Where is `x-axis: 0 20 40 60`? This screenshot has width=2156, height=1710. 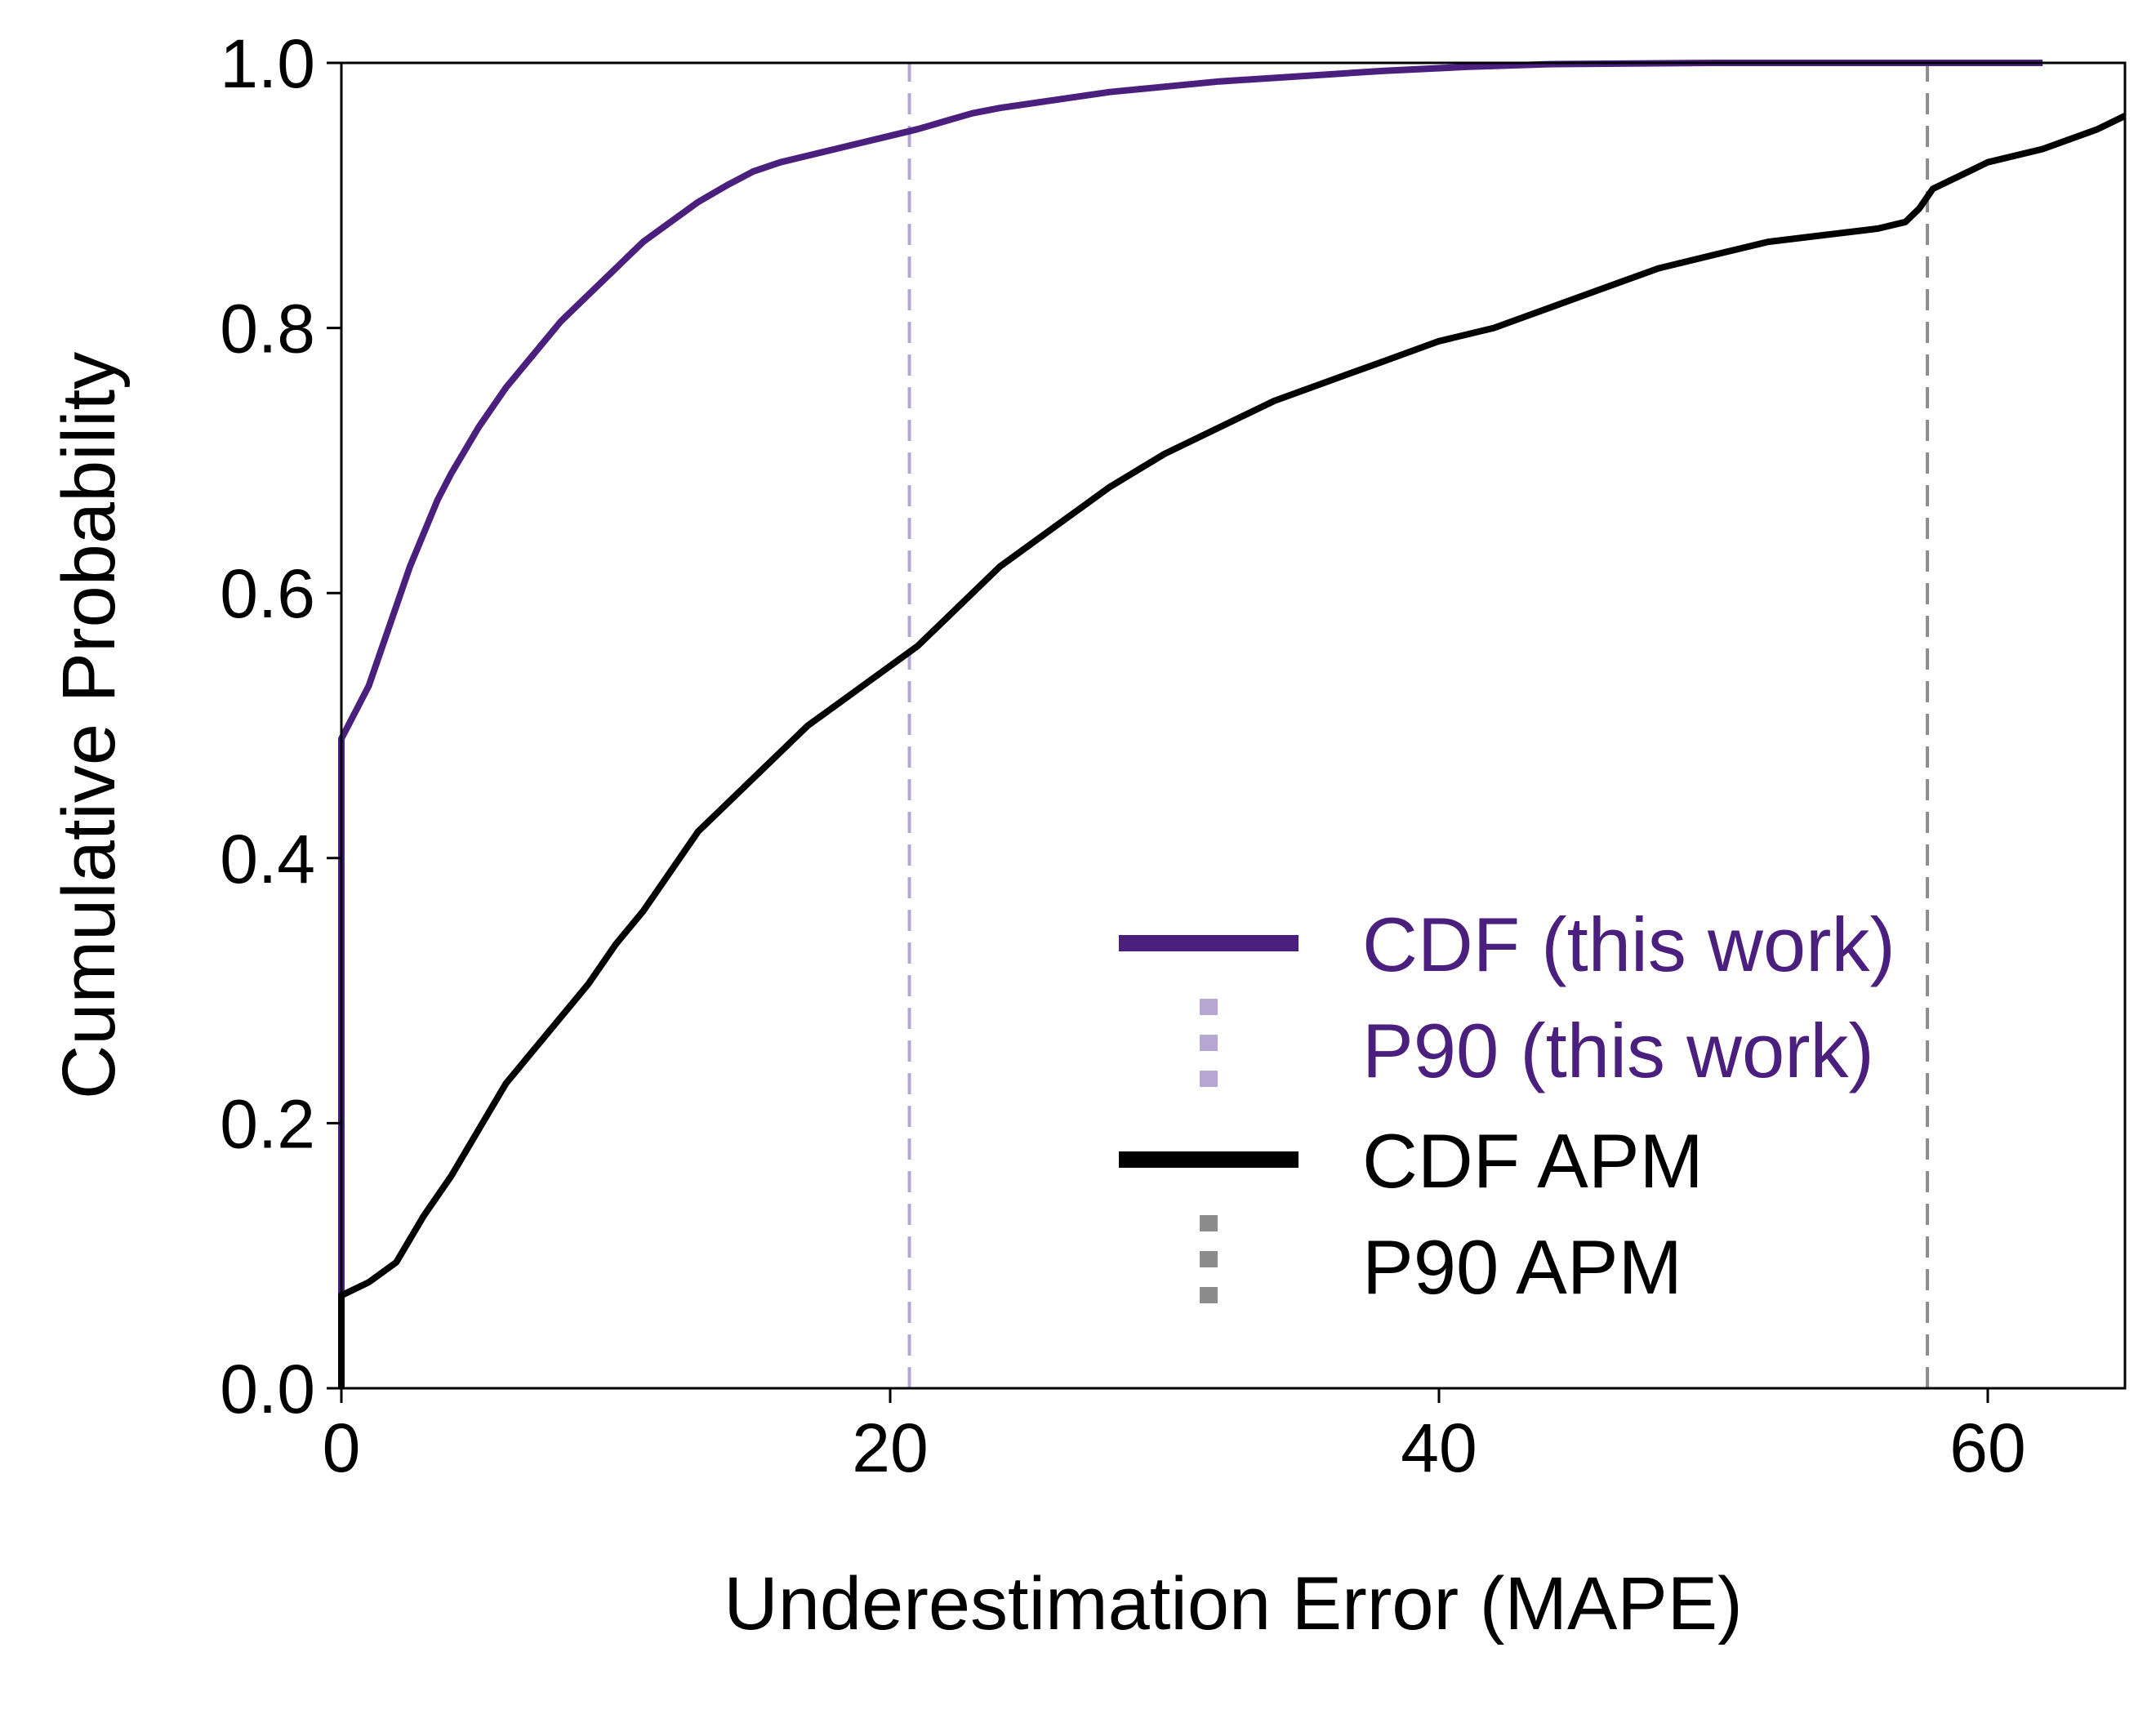 x-axis: 0 20 40 60 is located at coordinates (1174, 1437).